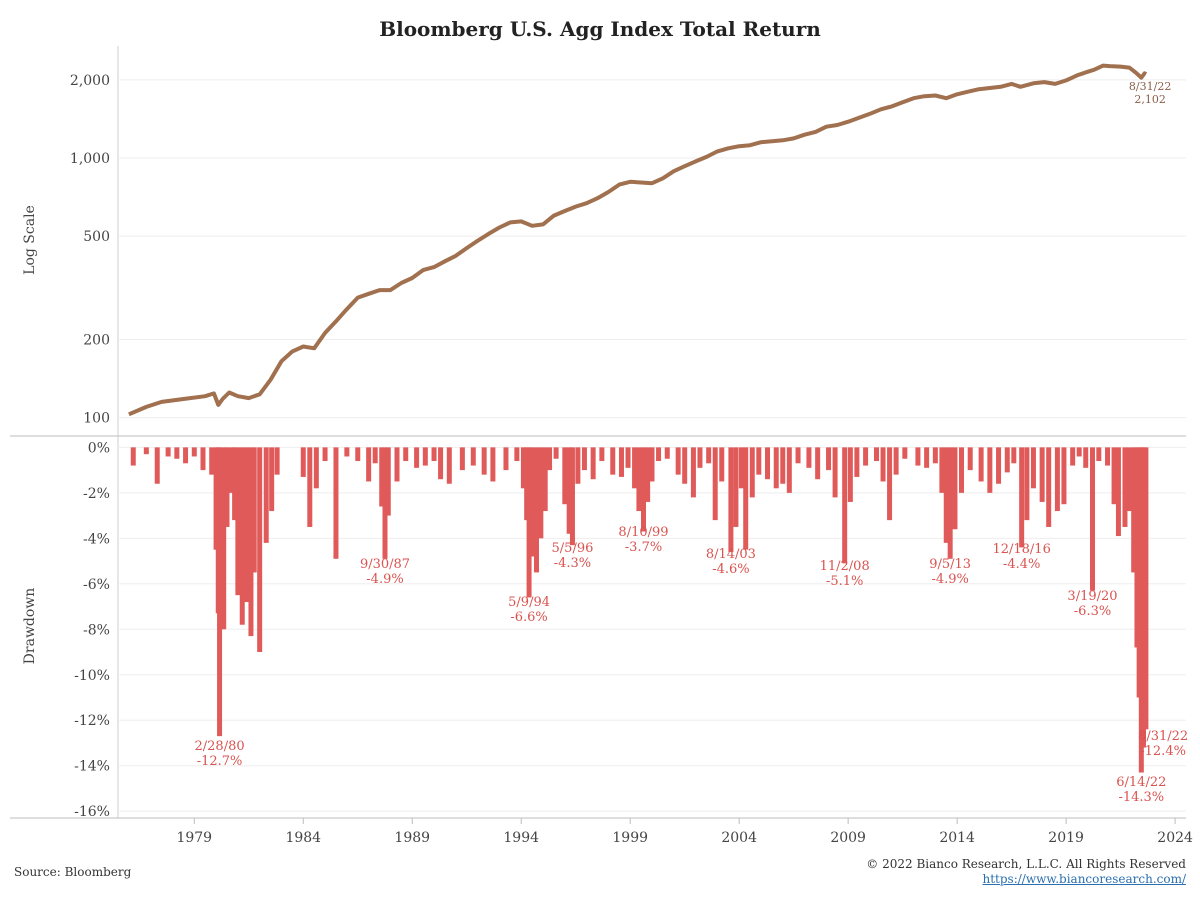  Describe the element at coordinates (573, 548) in the screenshot. I see `drawdown-annotation-date: 5/5/96` at that location.